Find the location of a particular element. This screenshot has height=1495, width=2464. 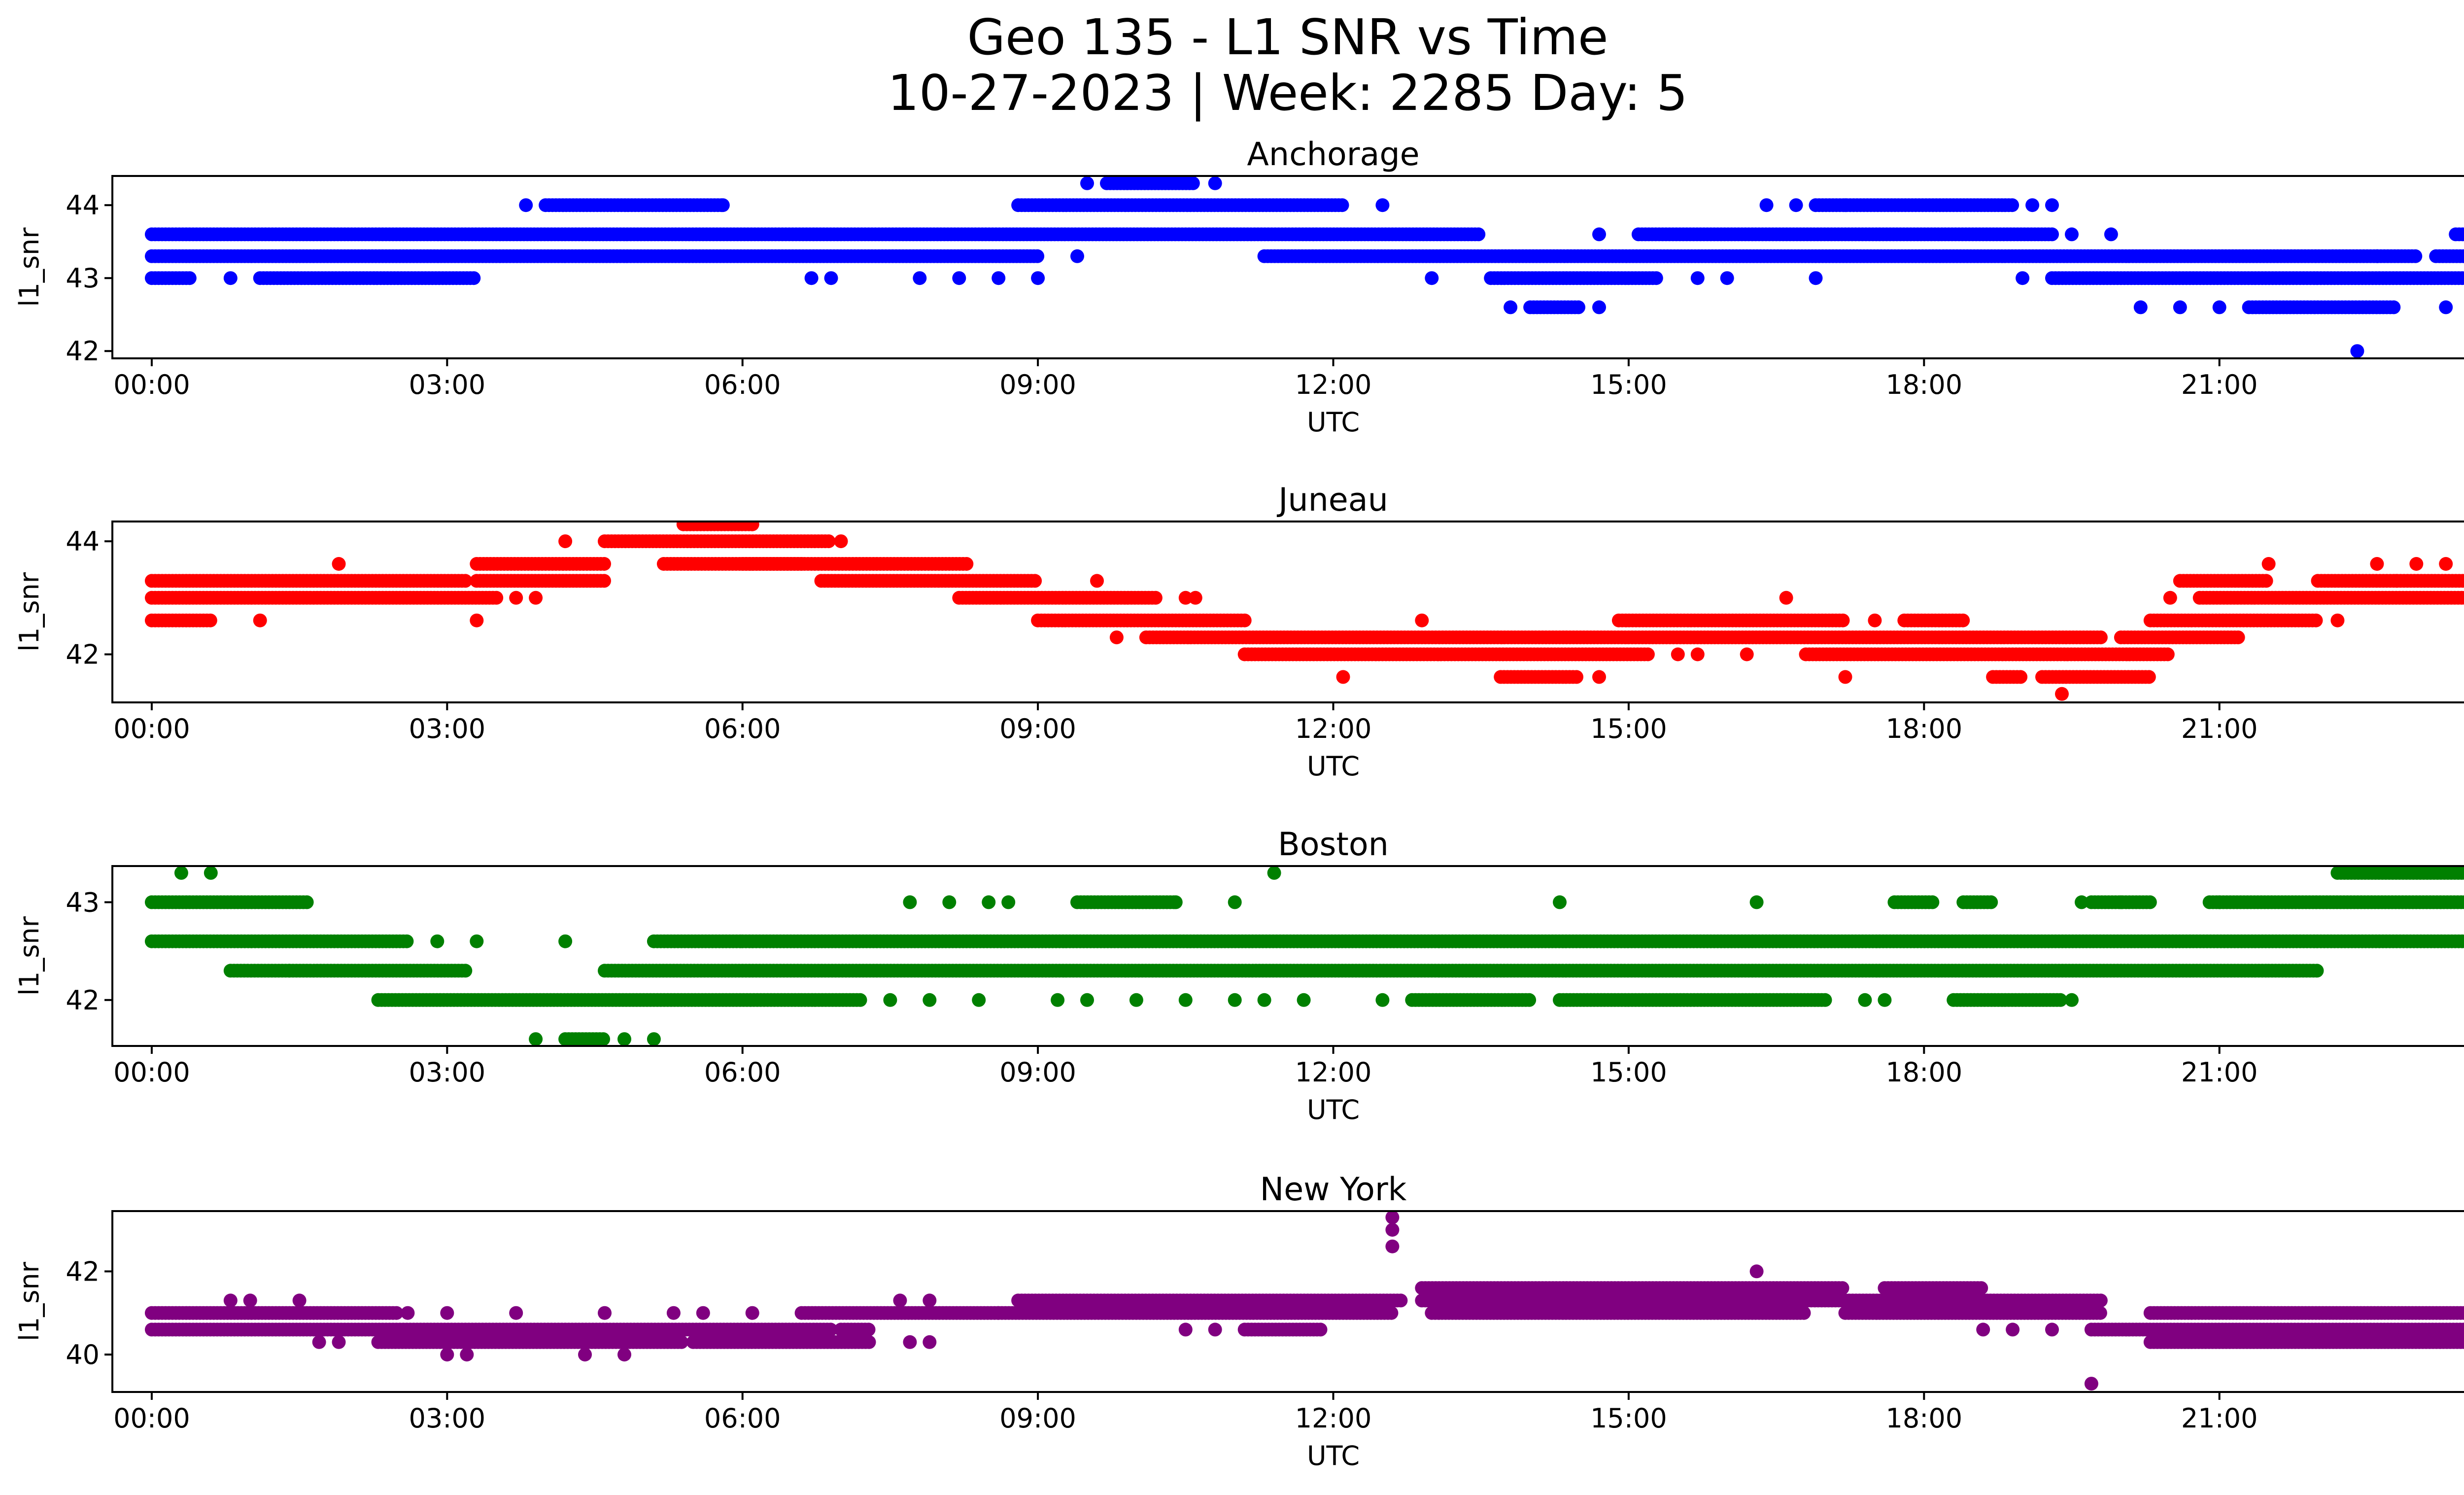

x-tick-label: 15:00 is located at coordinates (1628, 384).